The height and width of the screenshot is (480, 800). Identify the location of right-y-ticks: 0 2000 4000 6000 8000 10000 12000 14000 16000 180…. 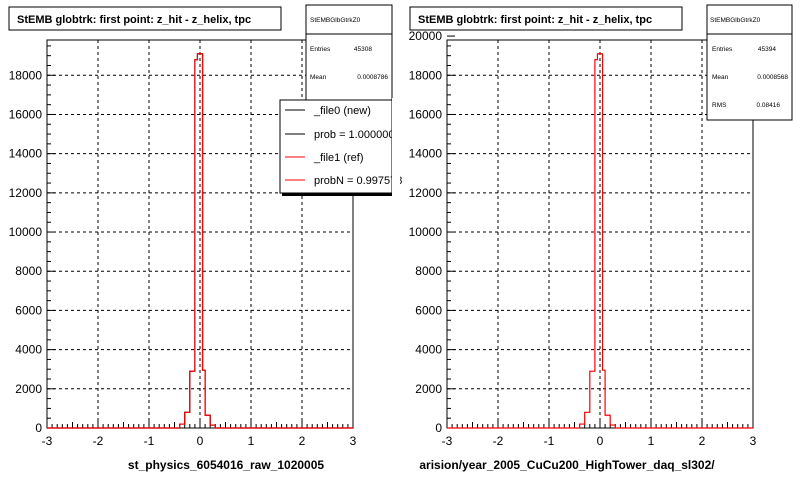
(432, 232).